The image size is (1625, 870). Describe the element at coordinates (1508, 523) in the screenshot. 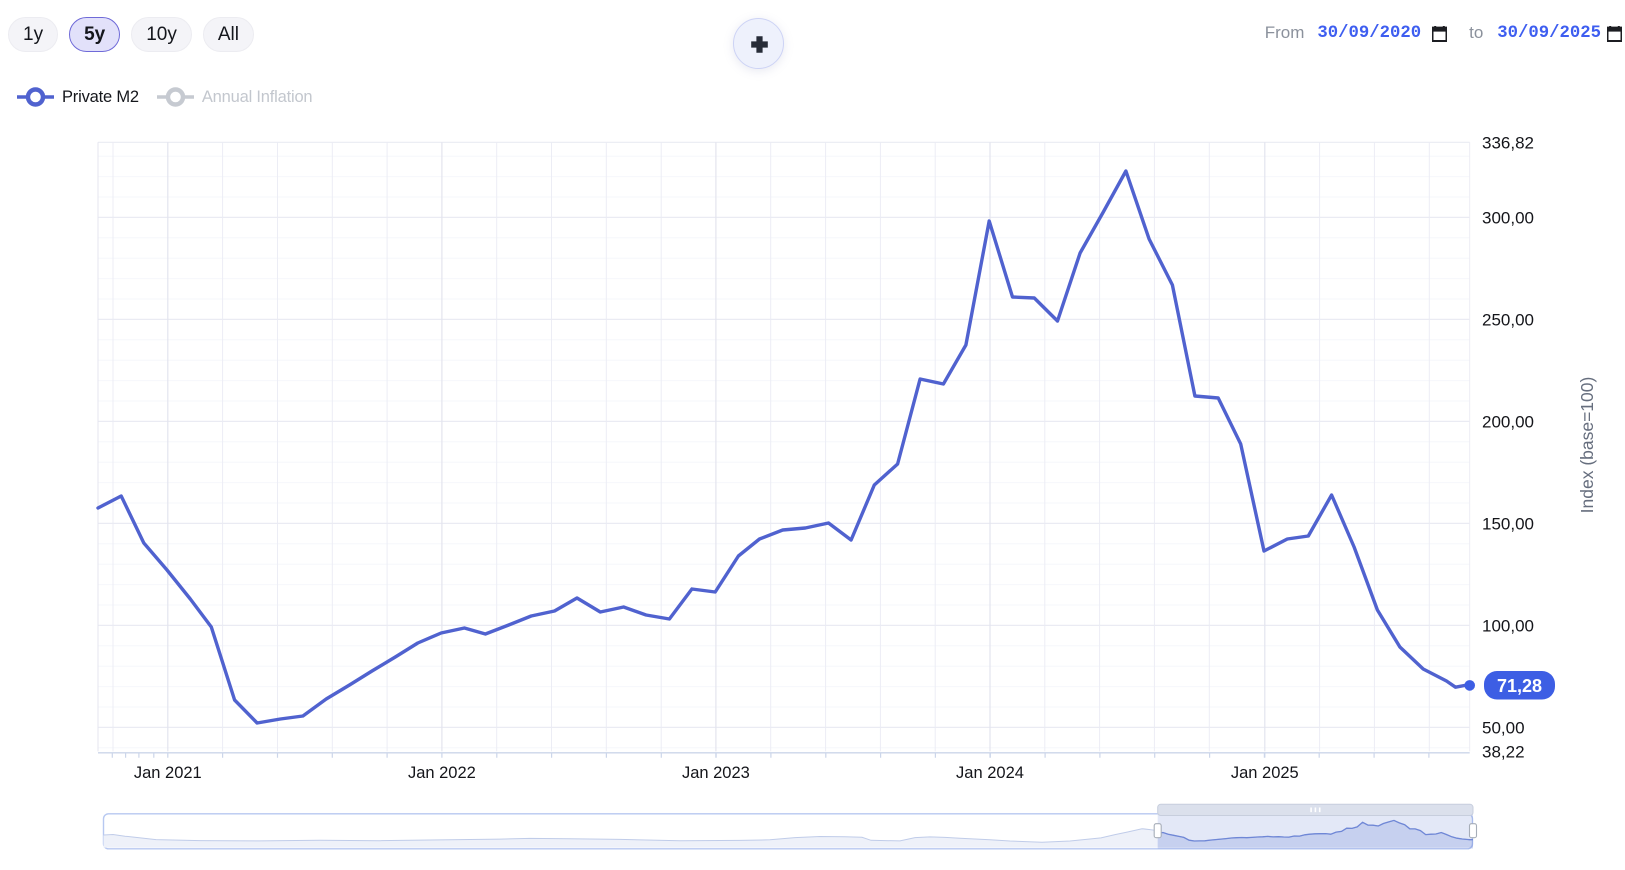

I see `svg-text: 150,00` at that location.